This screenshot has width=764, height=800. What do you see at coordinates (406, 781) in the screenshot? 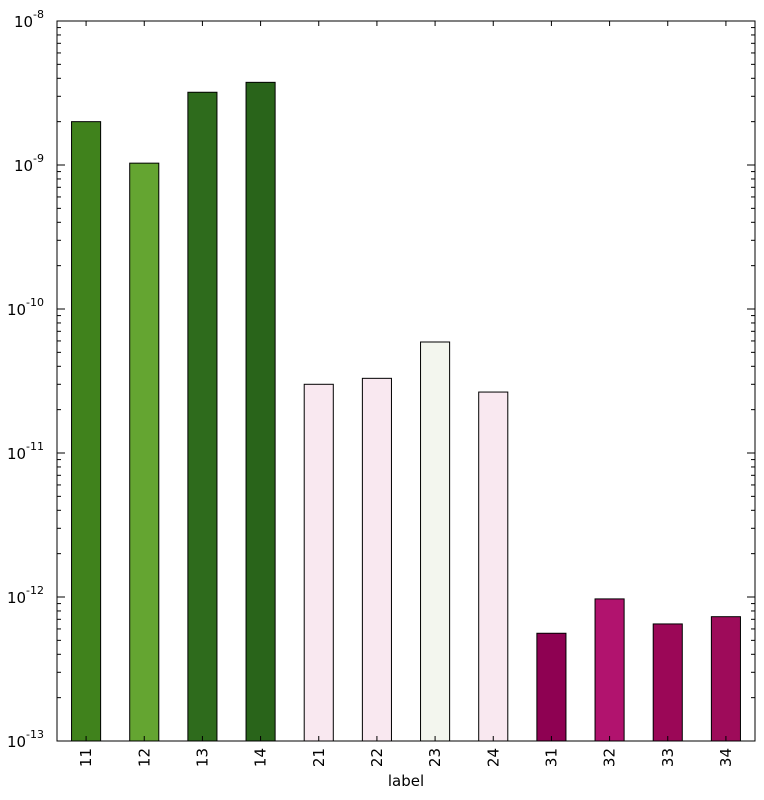
I see `x-axis-label: label` at bounding box center [406, 781].